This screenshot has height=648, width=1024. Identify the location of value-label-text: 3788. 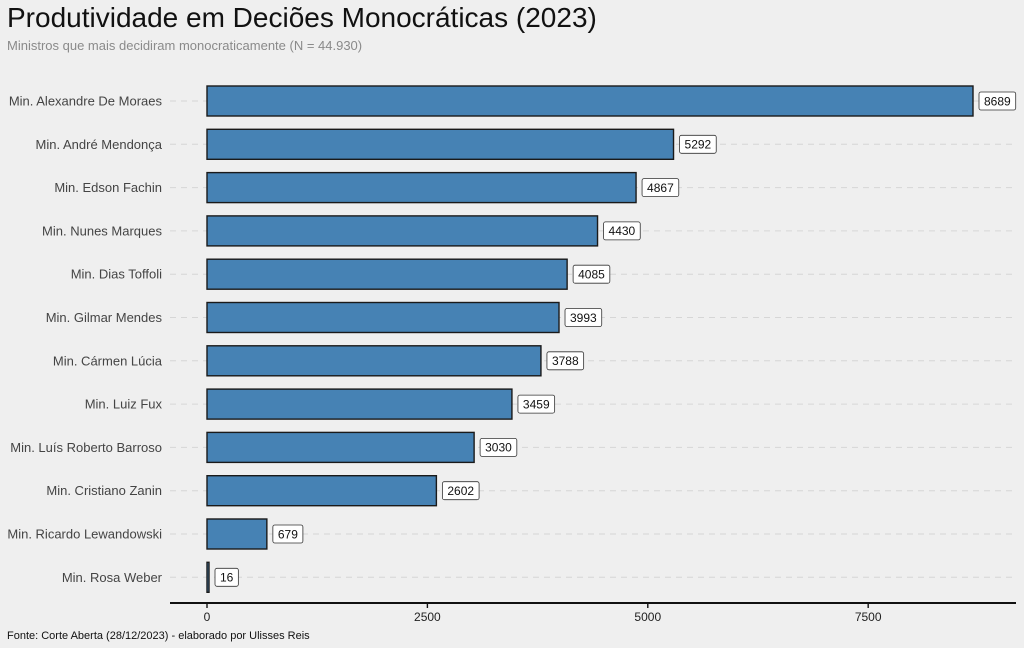
(565, 361).